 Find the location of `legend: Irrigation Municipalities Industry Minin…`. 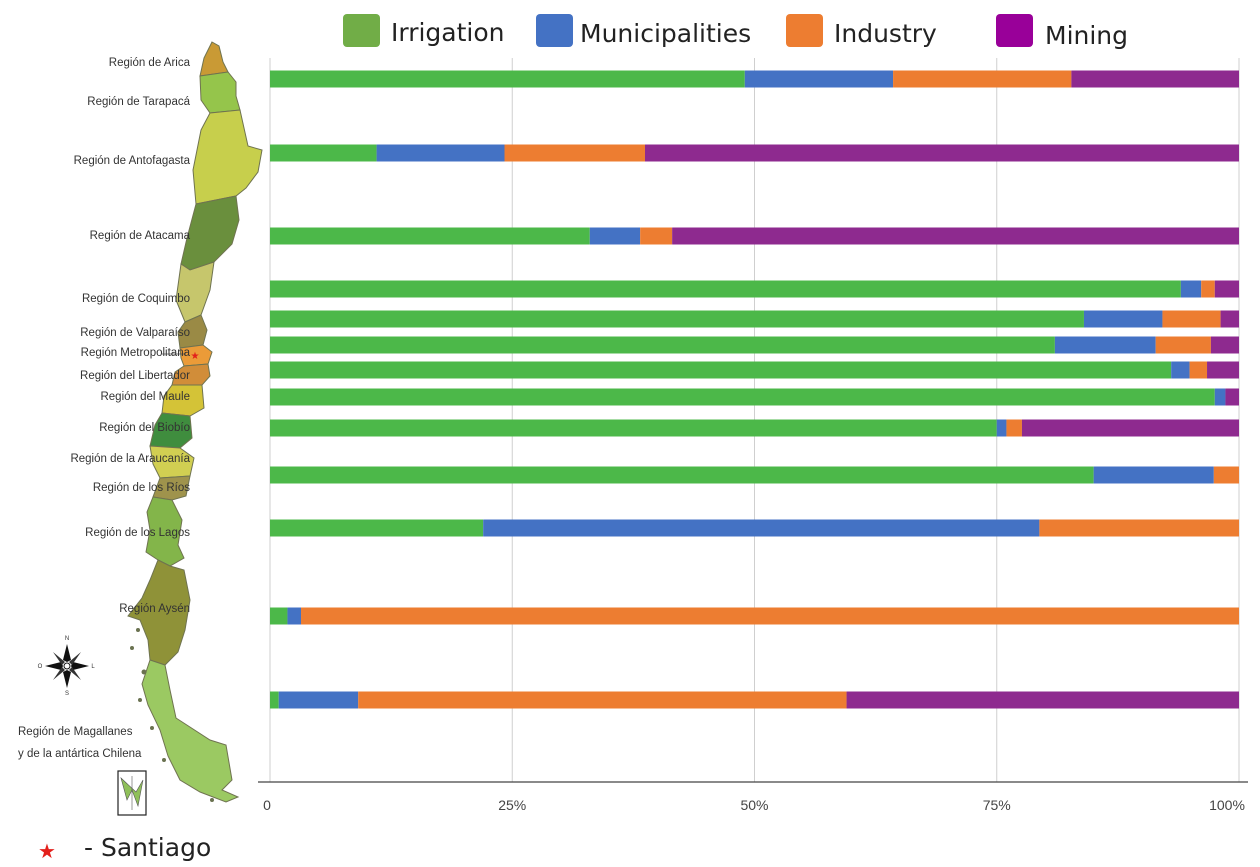

legend: Irrigation Municipalities Industry Minin… is located at coordinates (735, 32).